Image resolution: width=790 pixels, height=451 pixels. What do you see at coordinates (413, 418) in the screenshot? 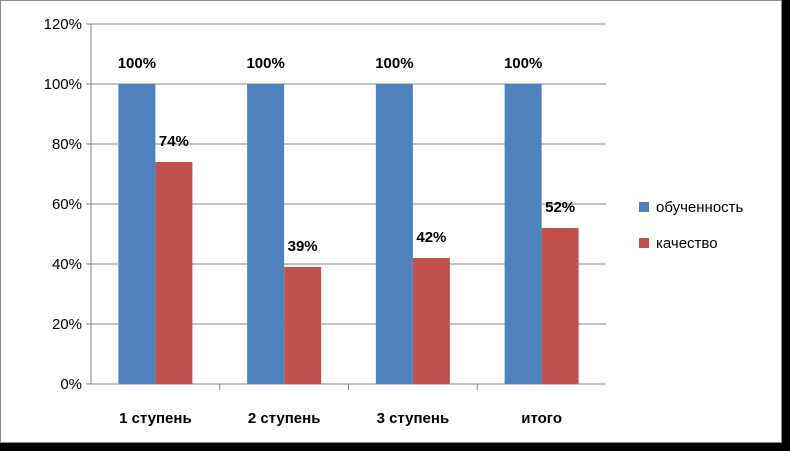
I see `category-label: 3 ступень` at bounding box center [413, 418].